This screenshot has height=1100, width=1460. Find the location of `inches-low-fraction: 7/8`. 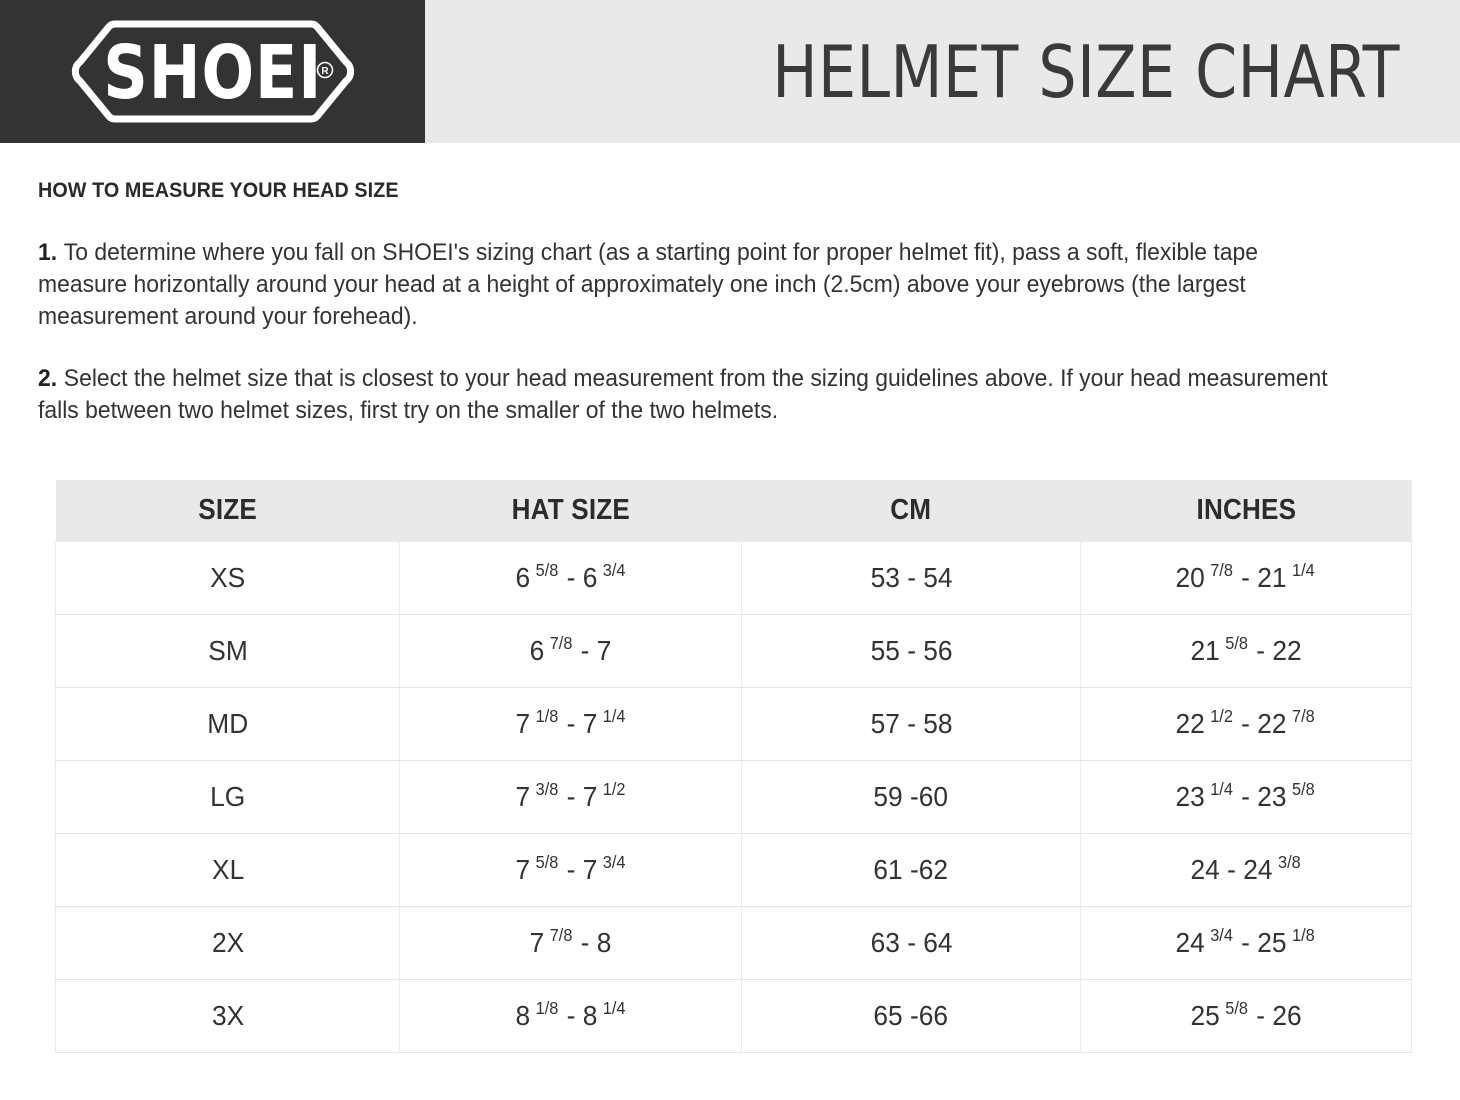

inches-low-fraction: 7/8 is located at coordinates (1220, 570).